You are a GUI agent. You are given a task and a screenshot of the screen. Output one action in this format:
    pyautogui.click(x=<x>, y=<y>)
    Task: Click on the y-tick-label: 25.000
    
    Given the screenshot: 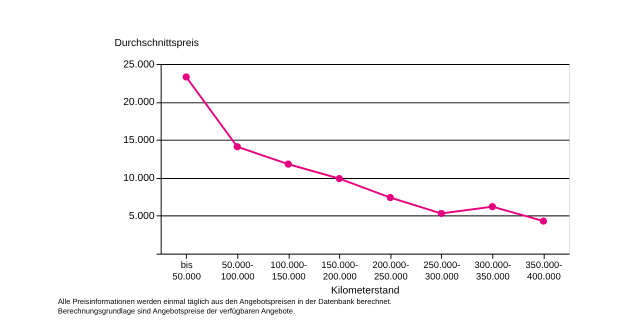 What is the action you would take?
    pyautogui.click(x=139, y=64)
    